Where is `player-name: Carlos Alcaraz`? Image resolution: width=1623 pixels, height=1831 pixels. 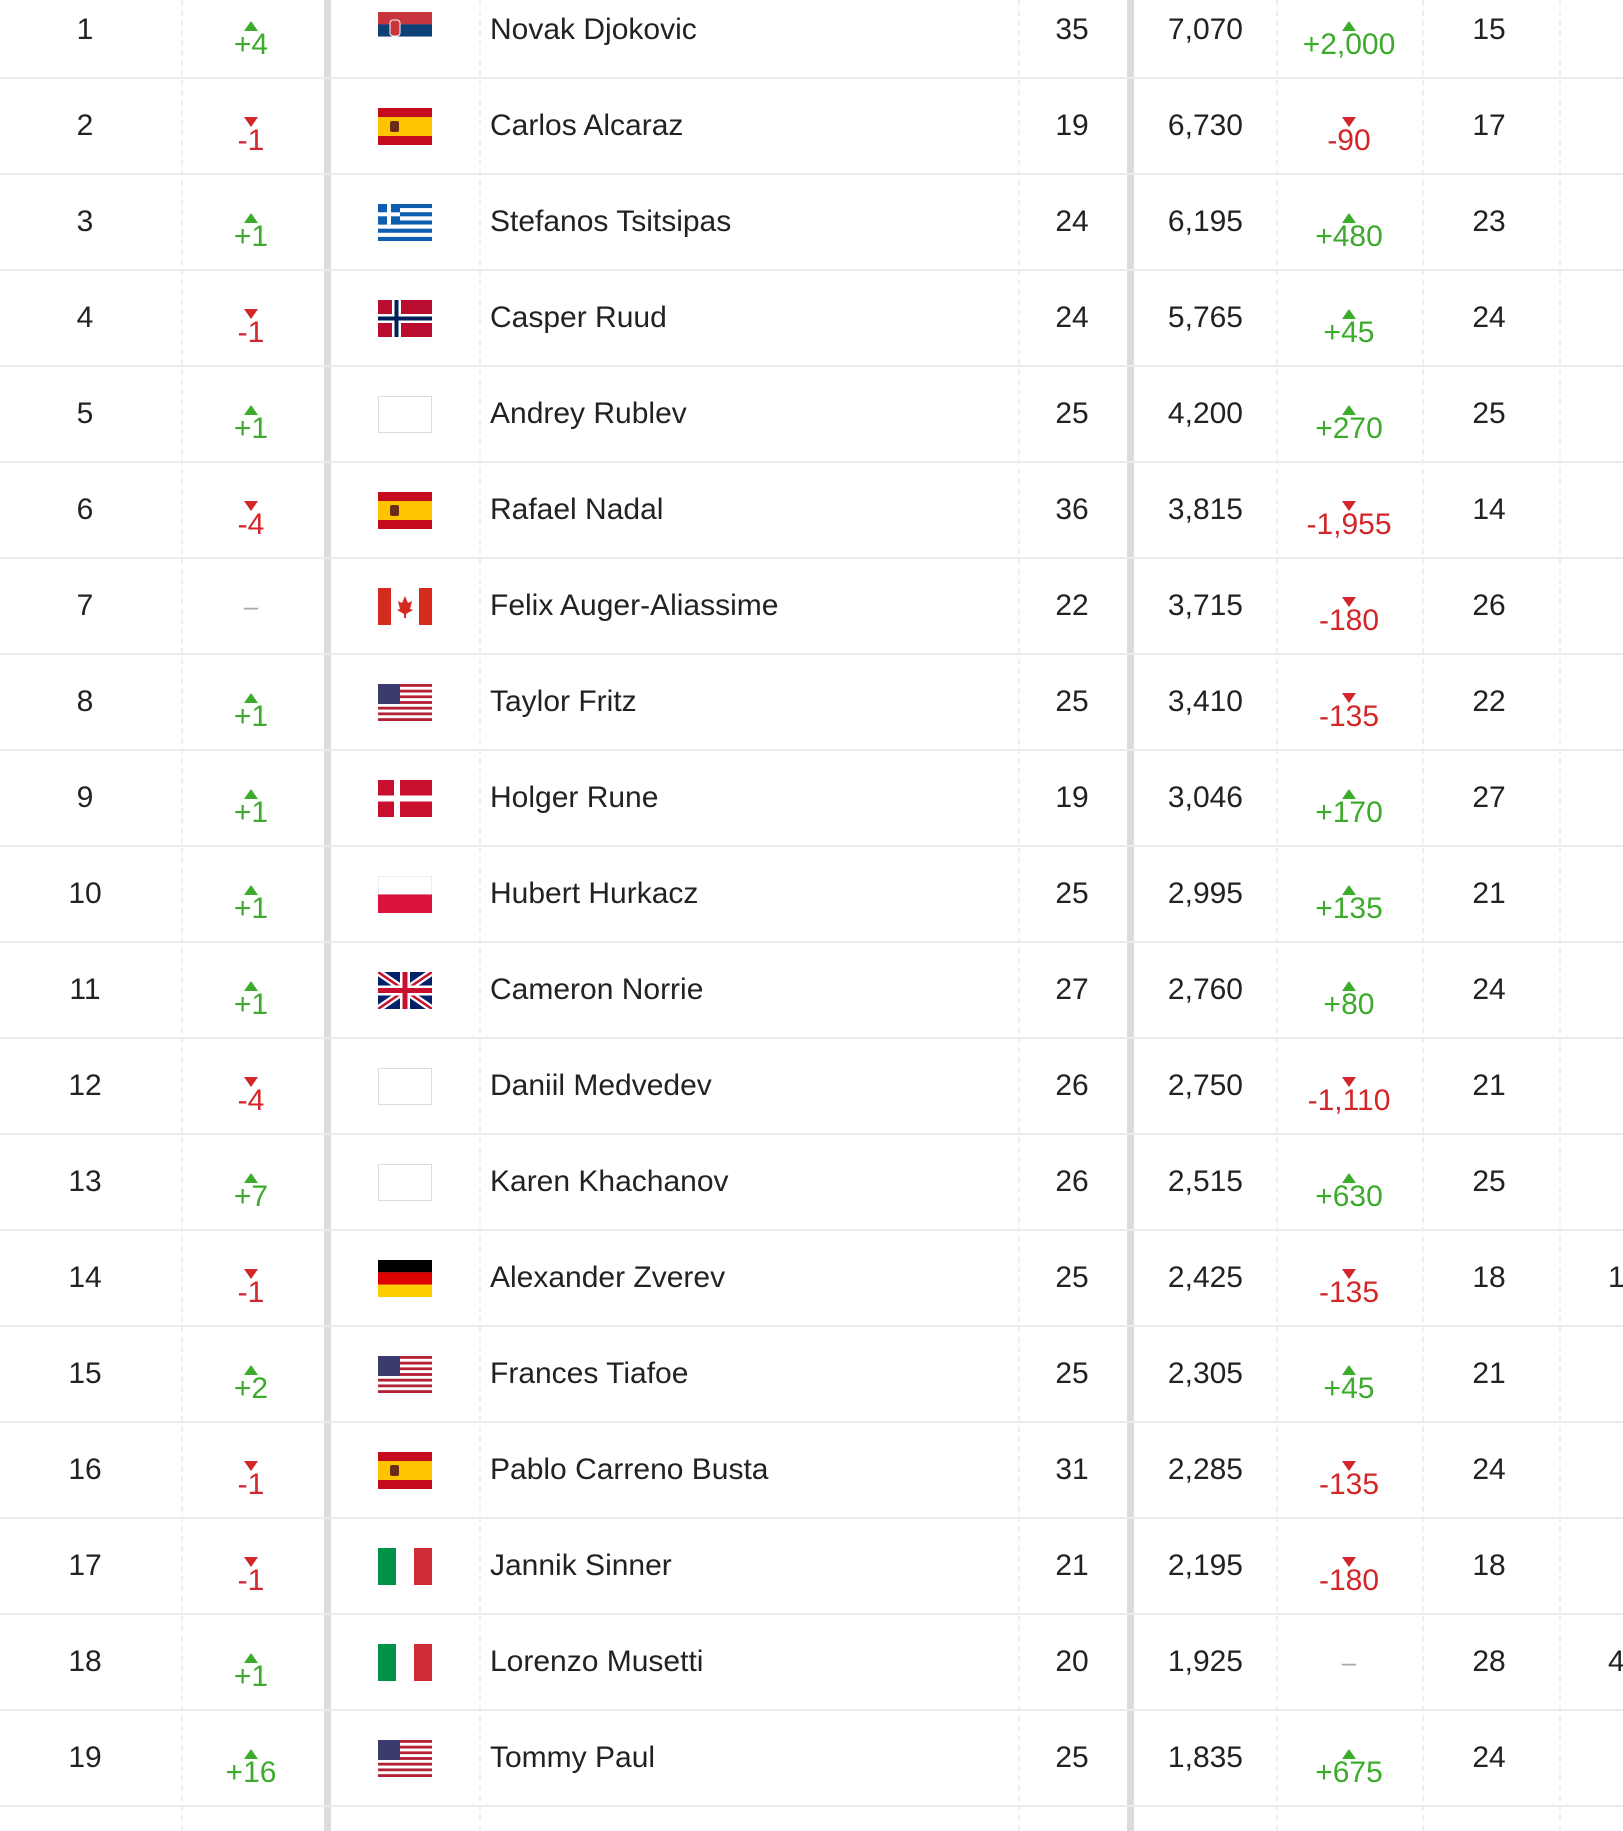
player-name: Carlos Alcaraz is located at coordinates (587, 125).